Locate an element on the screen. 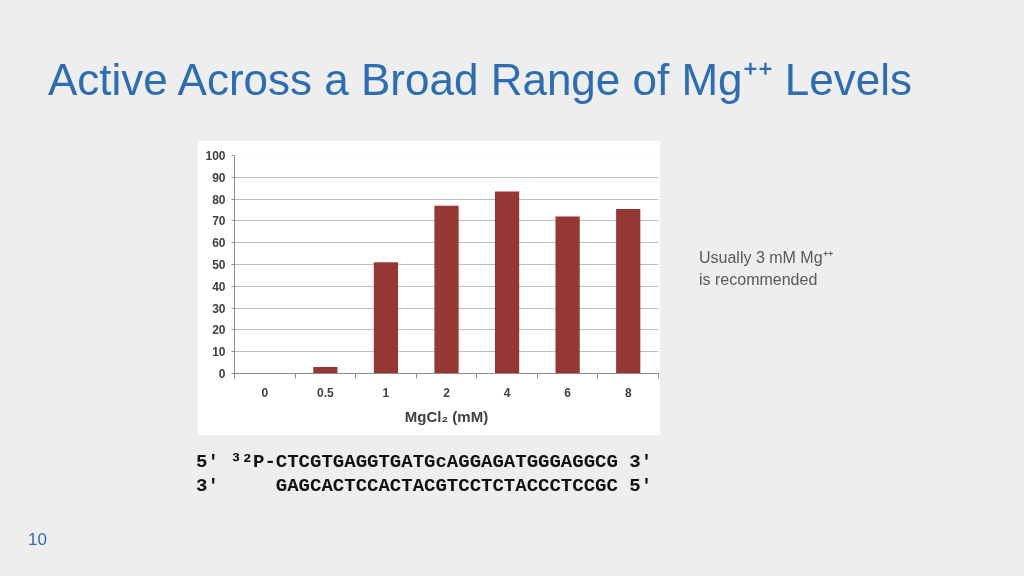  y-tick-label: 100 is located at coordinates (215, 156).